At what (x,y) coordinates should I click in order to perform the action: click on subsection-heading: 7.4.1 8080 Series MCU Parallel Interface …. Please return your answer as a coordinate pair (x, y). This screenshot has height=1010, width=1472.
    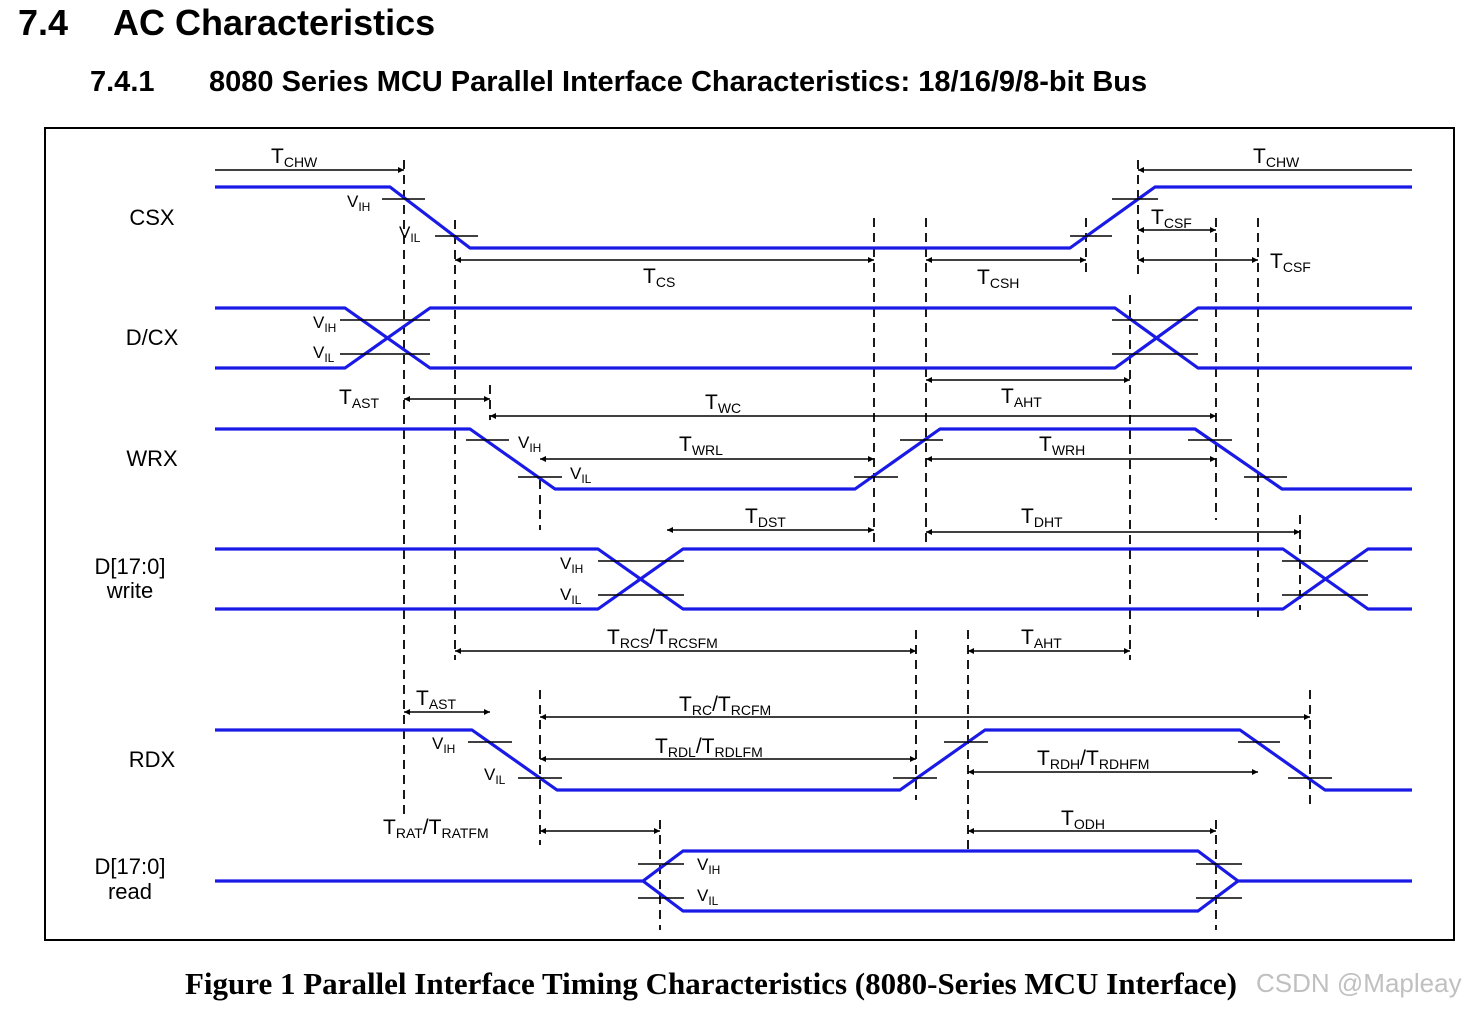
    Looking at the image, I should click on (618, 82).